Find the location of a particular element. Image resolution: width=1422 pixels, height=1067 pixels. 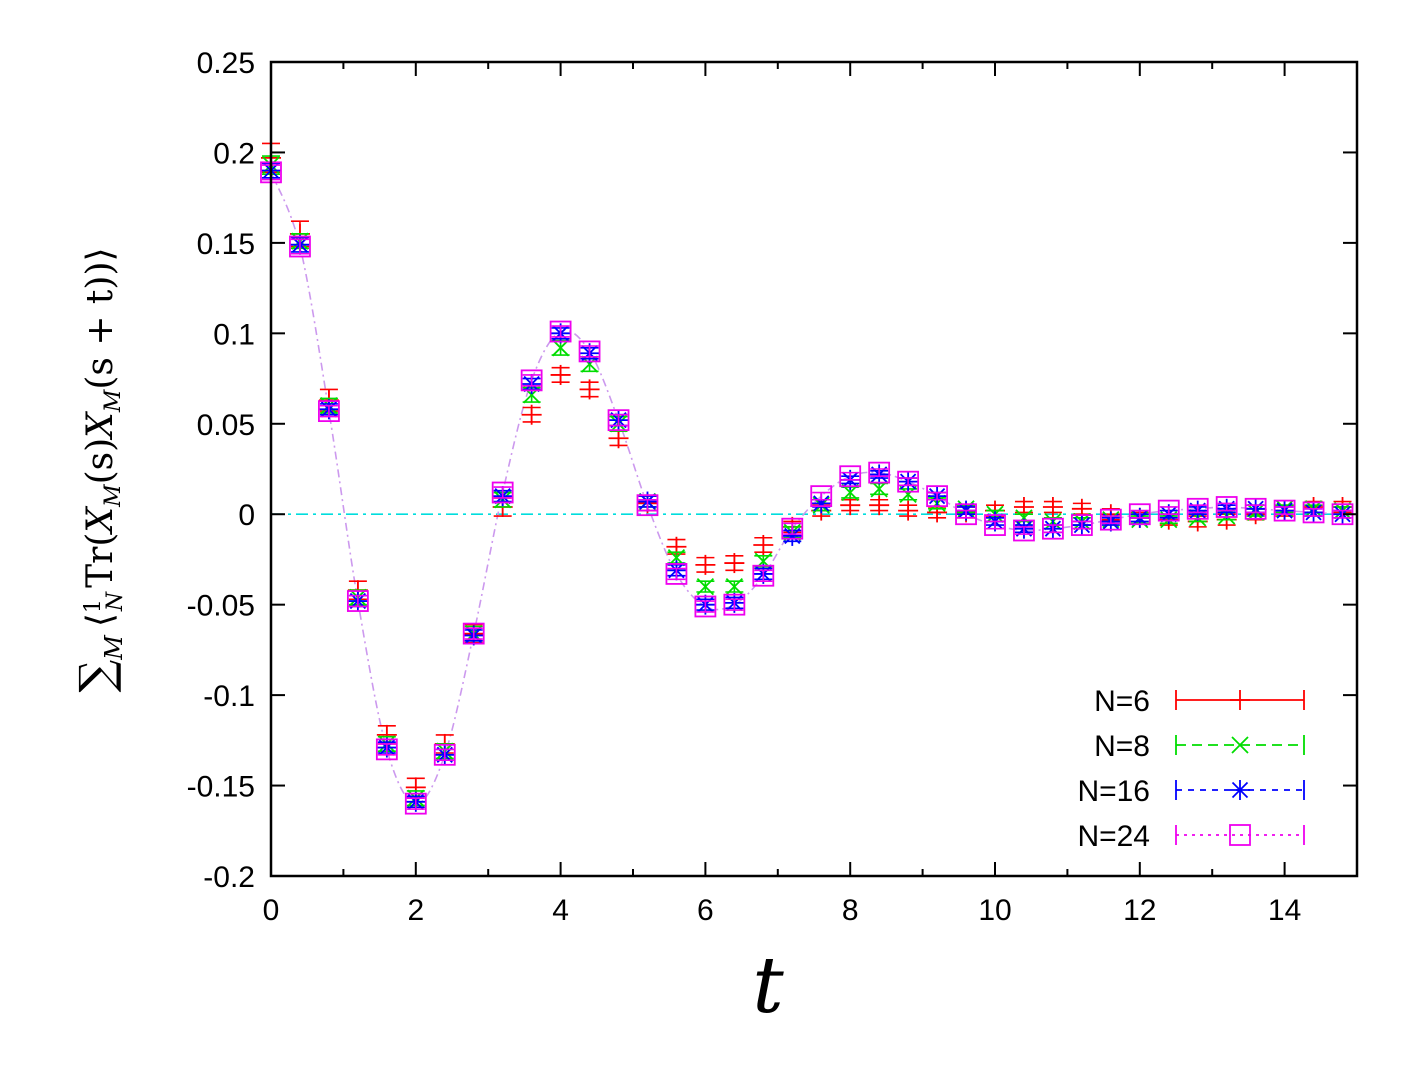

y-tick-label: -0.2 is located at coordinates (229, 877).